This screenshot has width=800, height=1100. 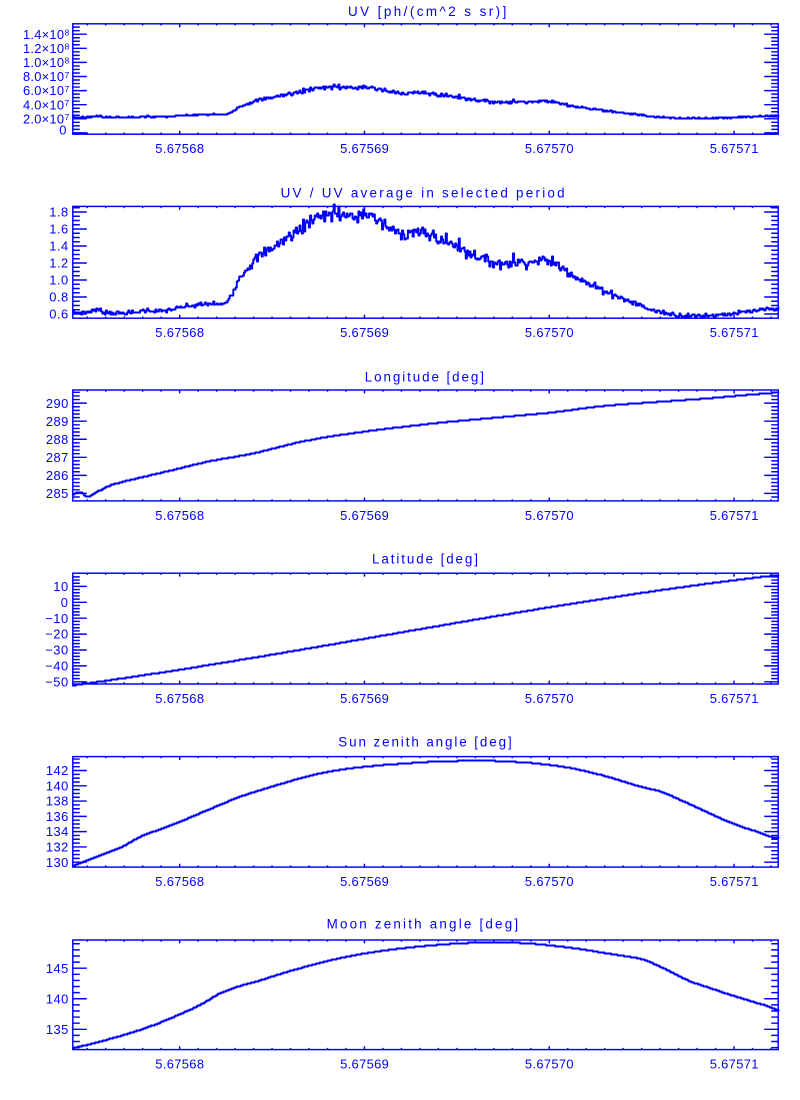 What do you see at coordinates (57, 816) in the screenshot?
I see `svg-text: 136` at bounding box center [57, 816].